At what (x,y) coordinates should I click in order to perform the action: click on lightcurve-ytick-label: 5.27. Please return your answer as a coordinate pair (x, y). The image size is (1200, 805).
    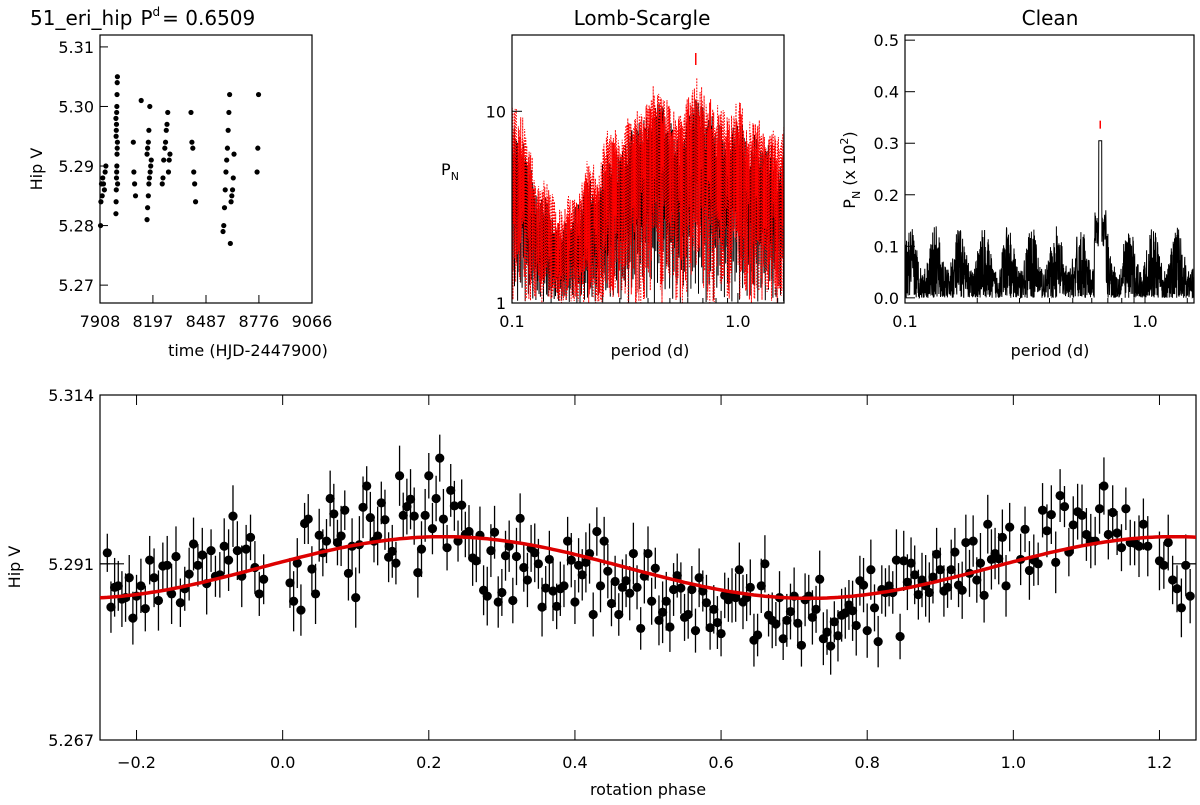
    Looking at the image, I should click on (76, 285).